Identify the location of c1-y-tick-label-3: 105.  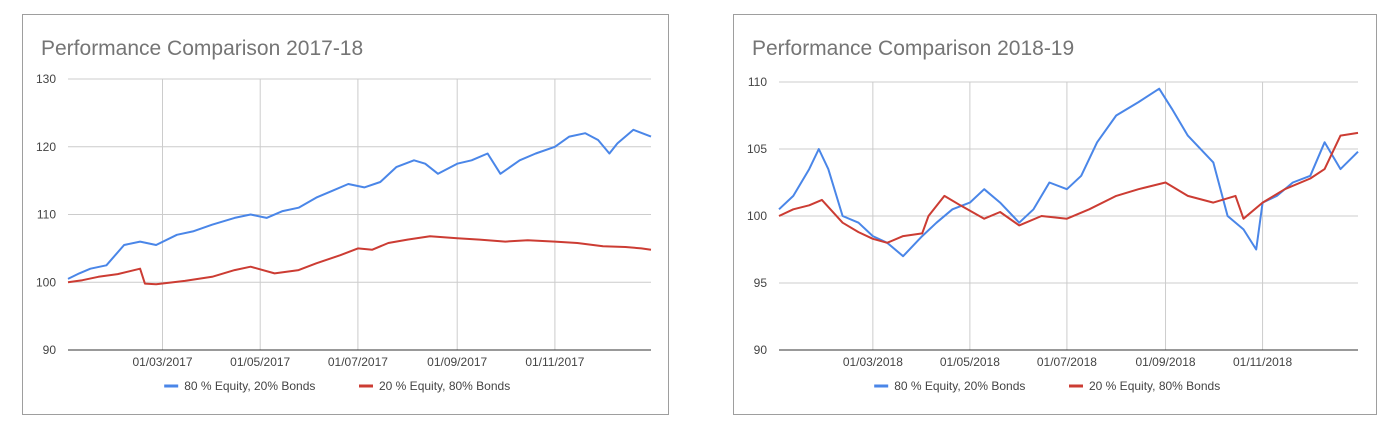
(757, 149).